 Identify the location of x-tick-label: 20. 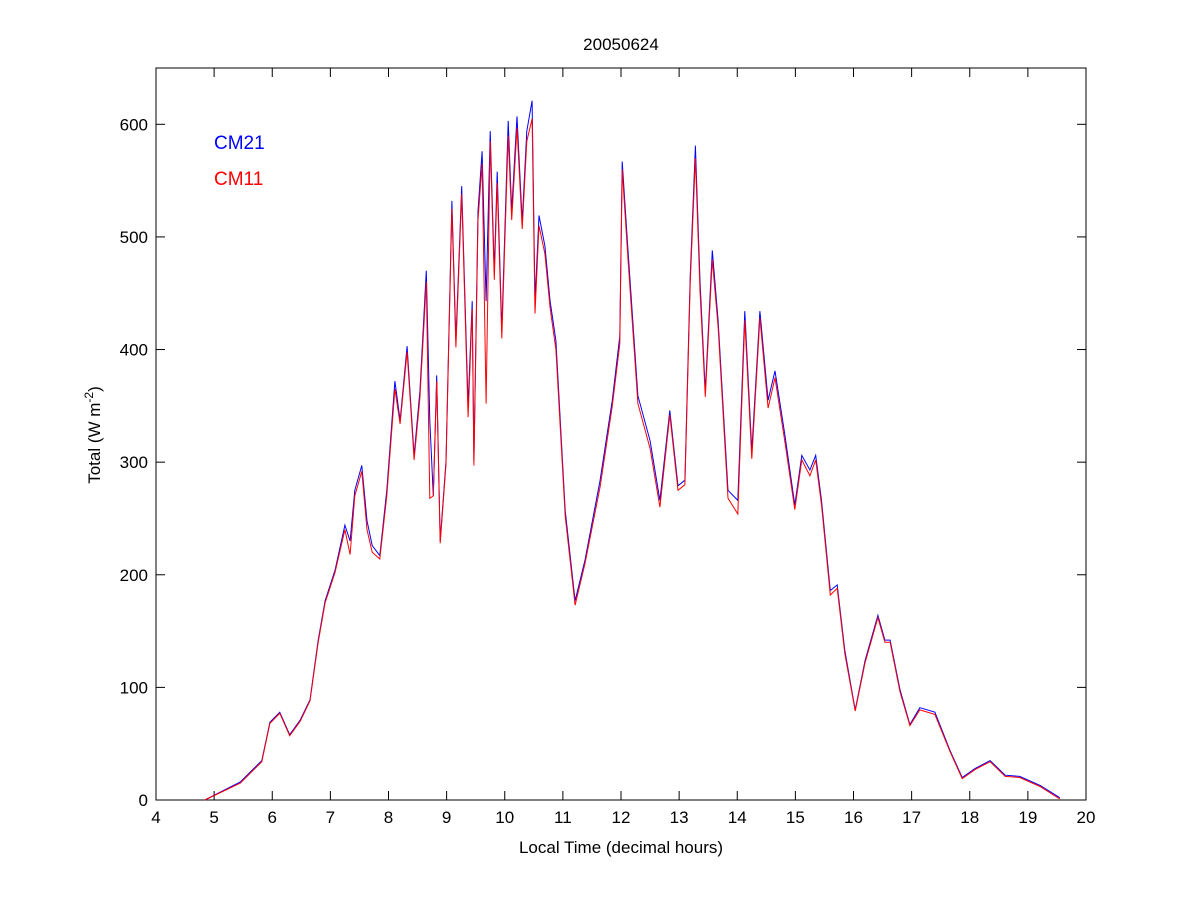
(1086, 817).